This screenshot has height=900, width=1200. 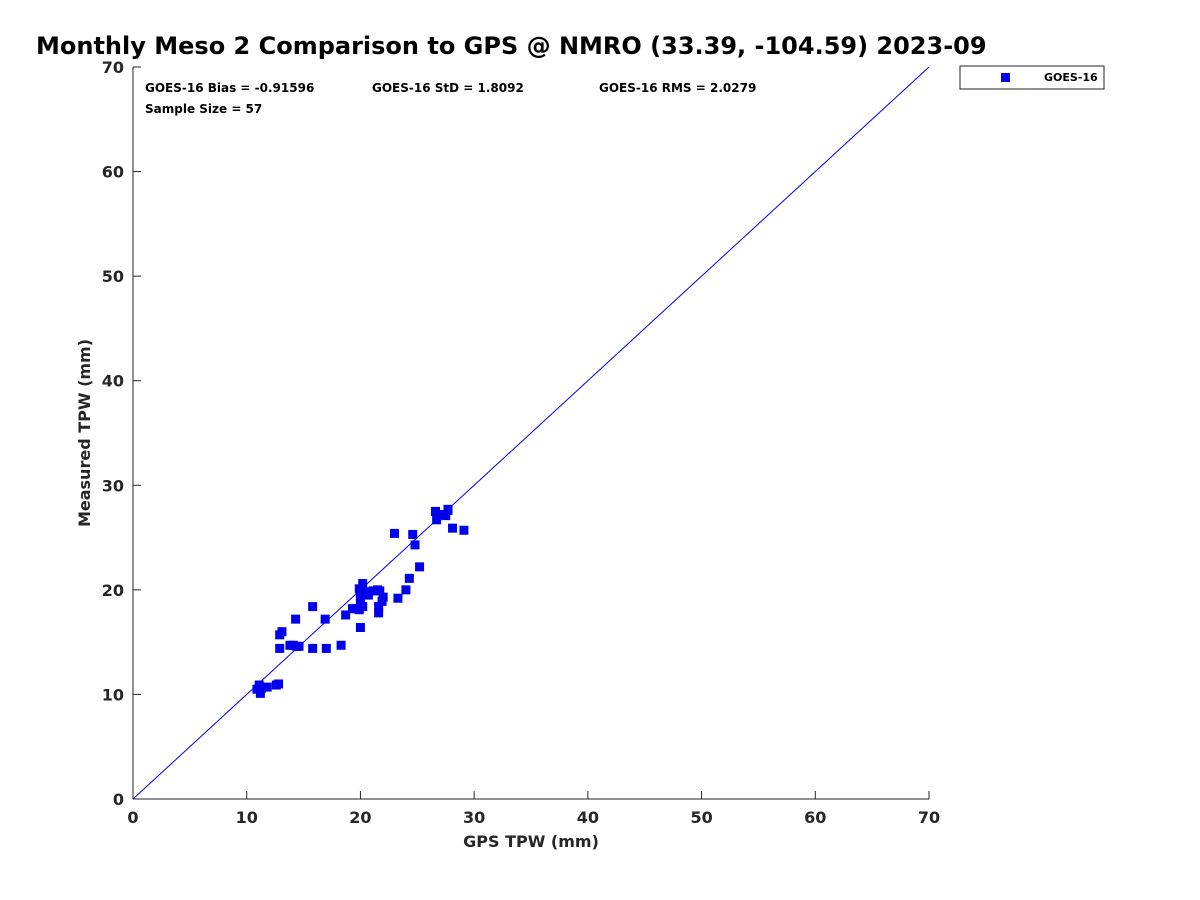 What do you see at coordinates (113, 485) in the screenshot?
I see `y-tick-label: 30` at bounding box center [113, 485].